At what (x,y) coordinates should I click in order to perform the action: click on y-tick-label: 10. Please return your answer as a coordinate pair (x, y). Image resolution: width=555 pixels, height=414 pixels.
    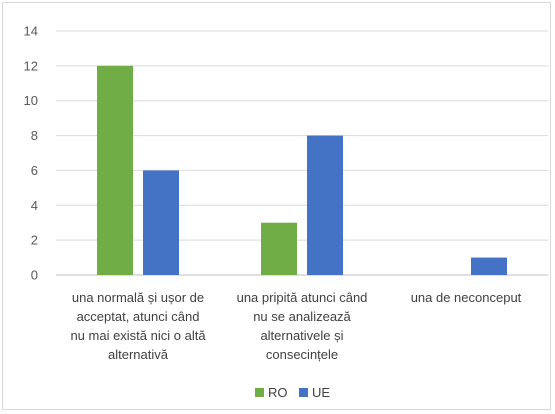
    Looking at the image, I should click on (31, 100).